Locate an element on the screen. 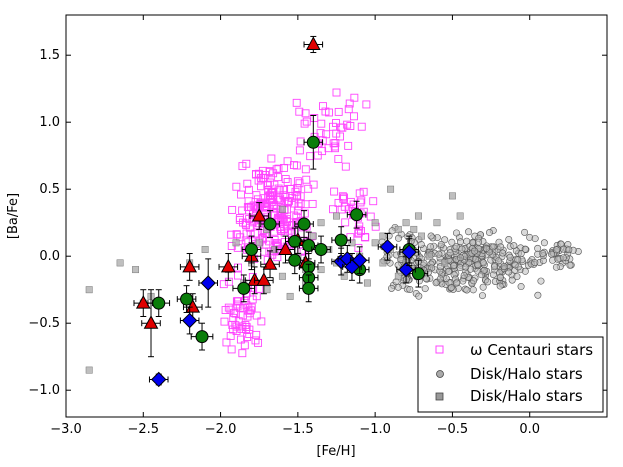  y-tick-label: −1.0 is located at coordinates (44, 390).